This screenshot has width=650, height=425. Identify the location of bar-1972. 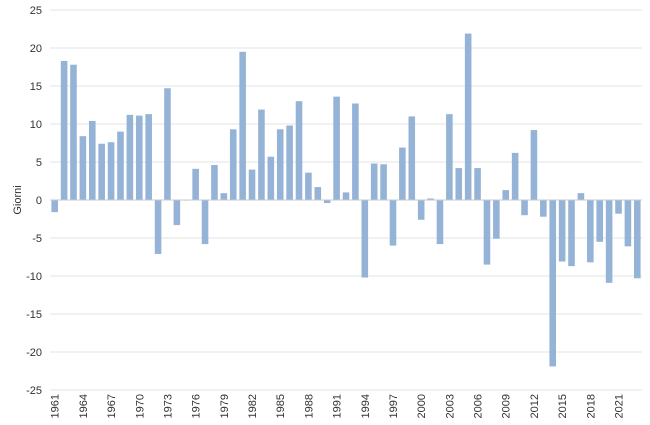
(158, 227).